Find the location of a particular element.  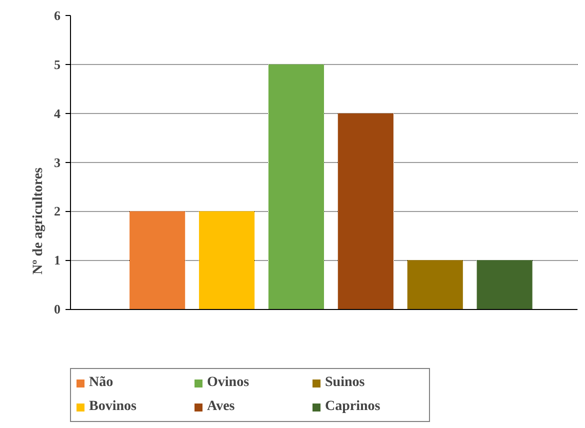

y-tick-label: 4 is located at coordinates (57, 113).